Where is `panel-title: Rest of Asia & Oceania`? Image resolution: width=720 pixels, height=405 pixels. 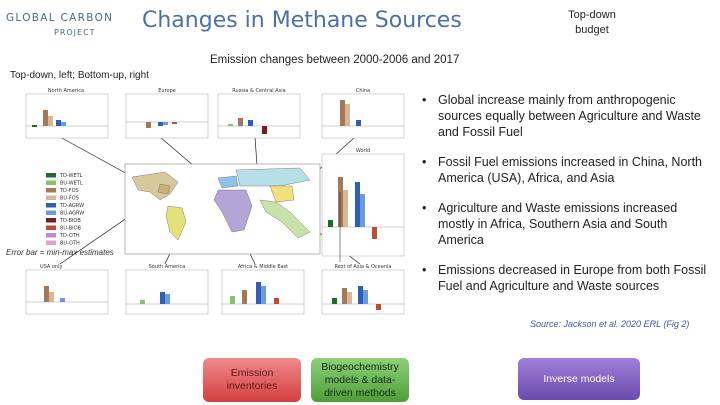 panel-title: Rest of Asia & Oceania is located at coordinates (363, 267).